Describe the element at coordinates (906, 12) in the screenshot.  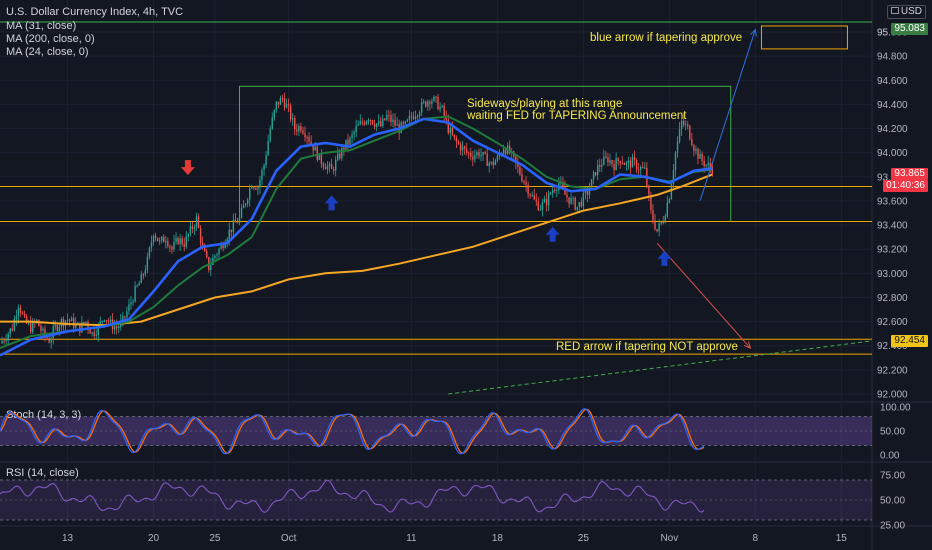
I see `currency-selector: USD` at that location.